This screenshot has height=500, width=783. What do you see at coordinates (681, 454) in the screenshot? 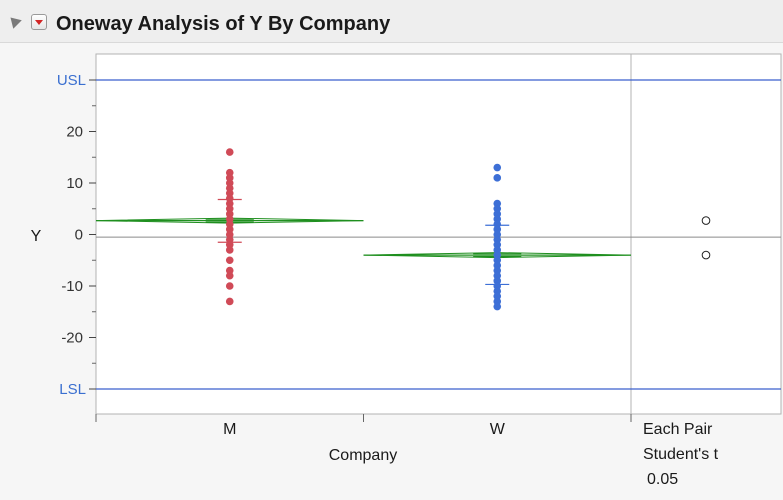
I see `comparison-label-2: Student's t` at bounding box center [681, 454].